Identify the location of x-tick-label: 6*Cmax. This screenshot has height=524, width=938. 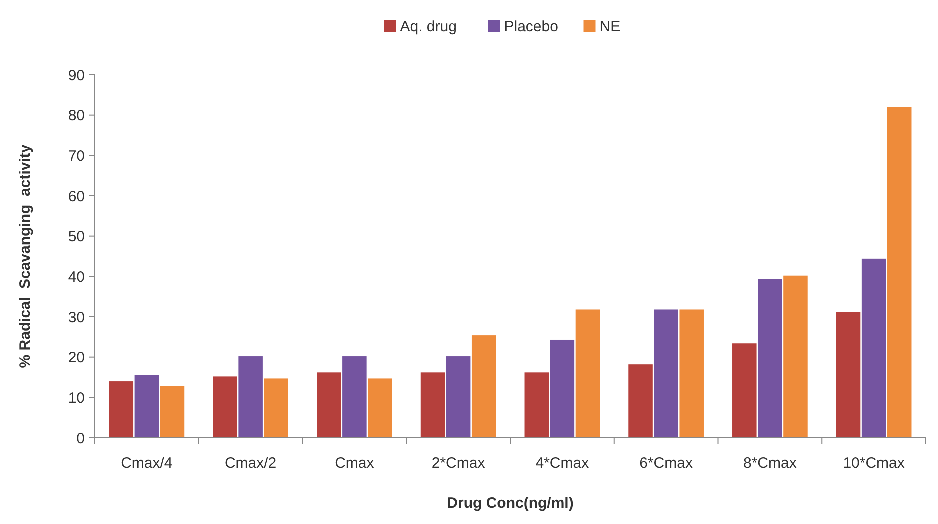
(667, 463).